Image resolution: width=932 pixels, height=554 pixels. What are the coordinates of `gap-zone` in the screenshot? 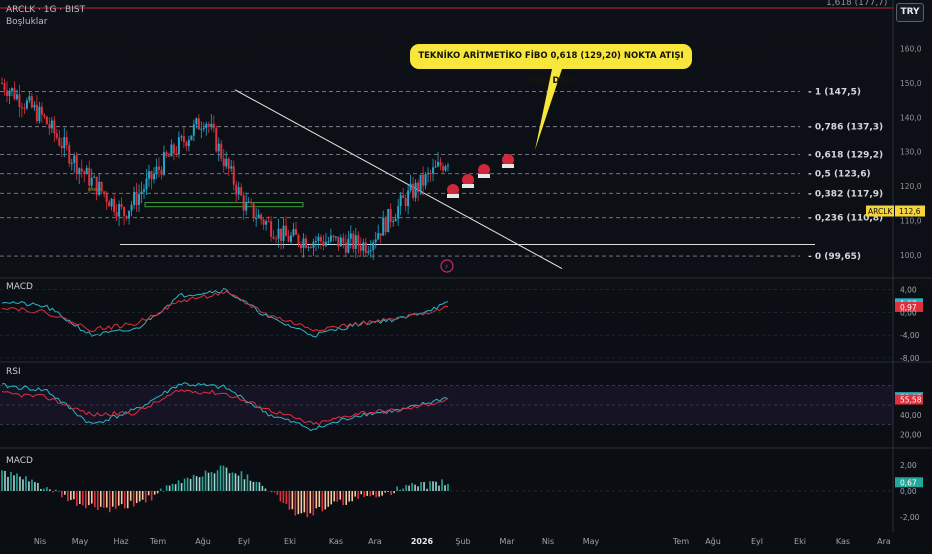 It's located at (224, 205).